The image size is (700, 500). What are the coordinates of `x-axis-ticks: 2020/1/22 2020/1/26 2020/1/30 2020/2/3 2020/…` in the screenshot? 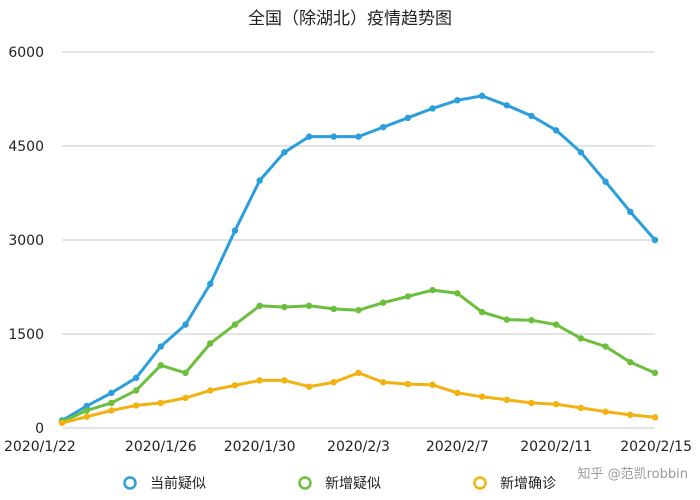 It's located at (348, 447).